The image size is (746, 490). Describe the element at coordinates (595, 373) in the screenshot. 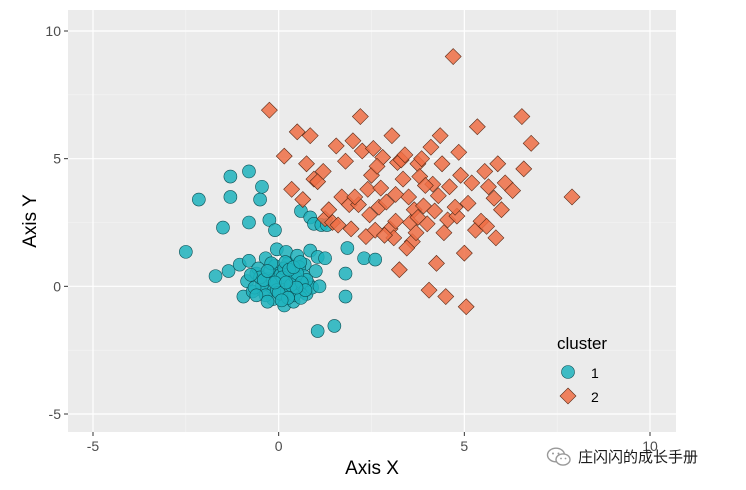

I see `legend-label-1: 1` at that location.